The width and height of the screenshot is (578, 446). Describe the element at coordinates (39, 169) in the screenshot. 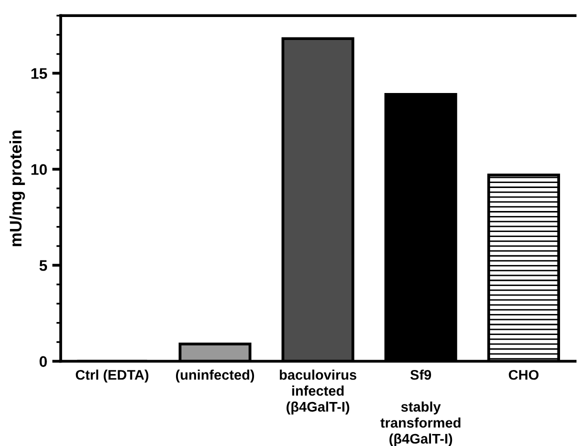

I see `y-tick-label: 10` at that location.